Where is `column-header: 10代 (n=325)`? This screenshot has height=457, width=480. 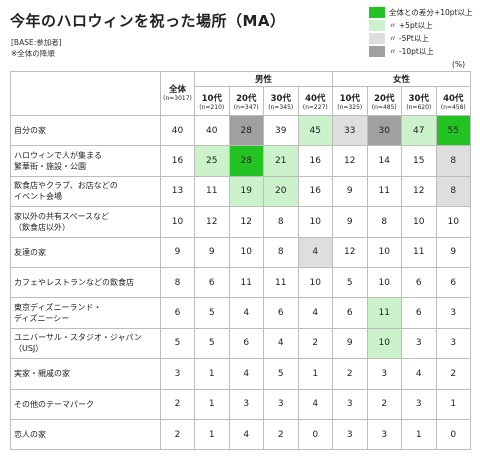
column-header: 10代 (n=325) is located at coordinates (350, 101).